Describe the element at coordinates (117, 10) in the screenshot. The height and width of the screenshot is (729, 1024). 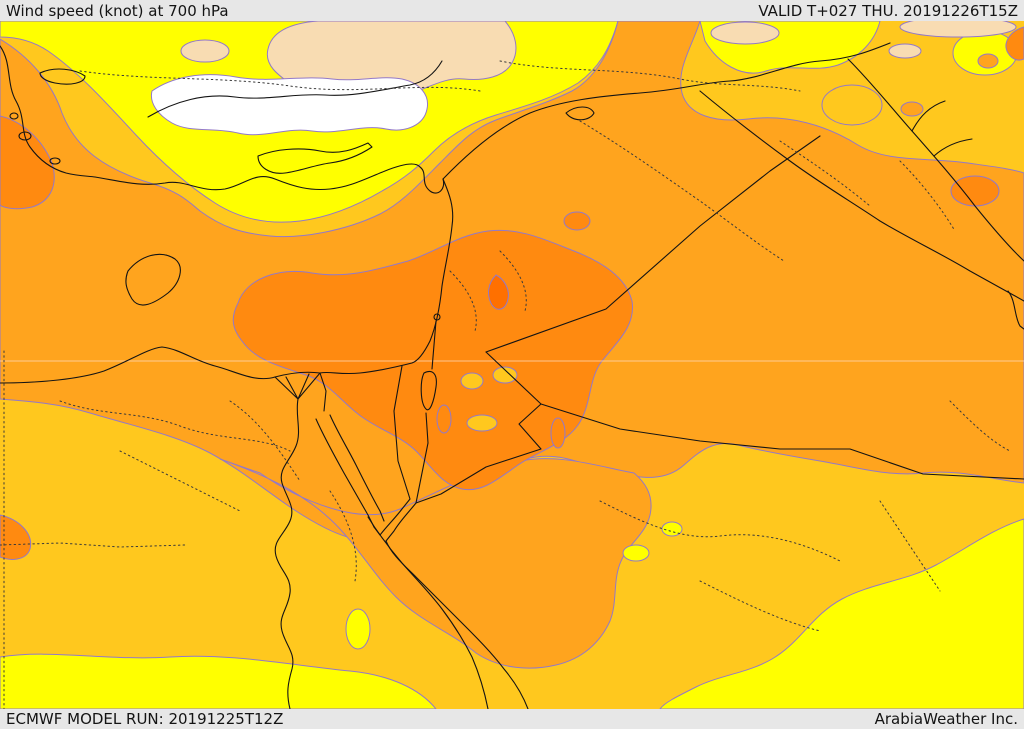
I see `map-title: Wind speed (knot) at 700 hPa` at that location.